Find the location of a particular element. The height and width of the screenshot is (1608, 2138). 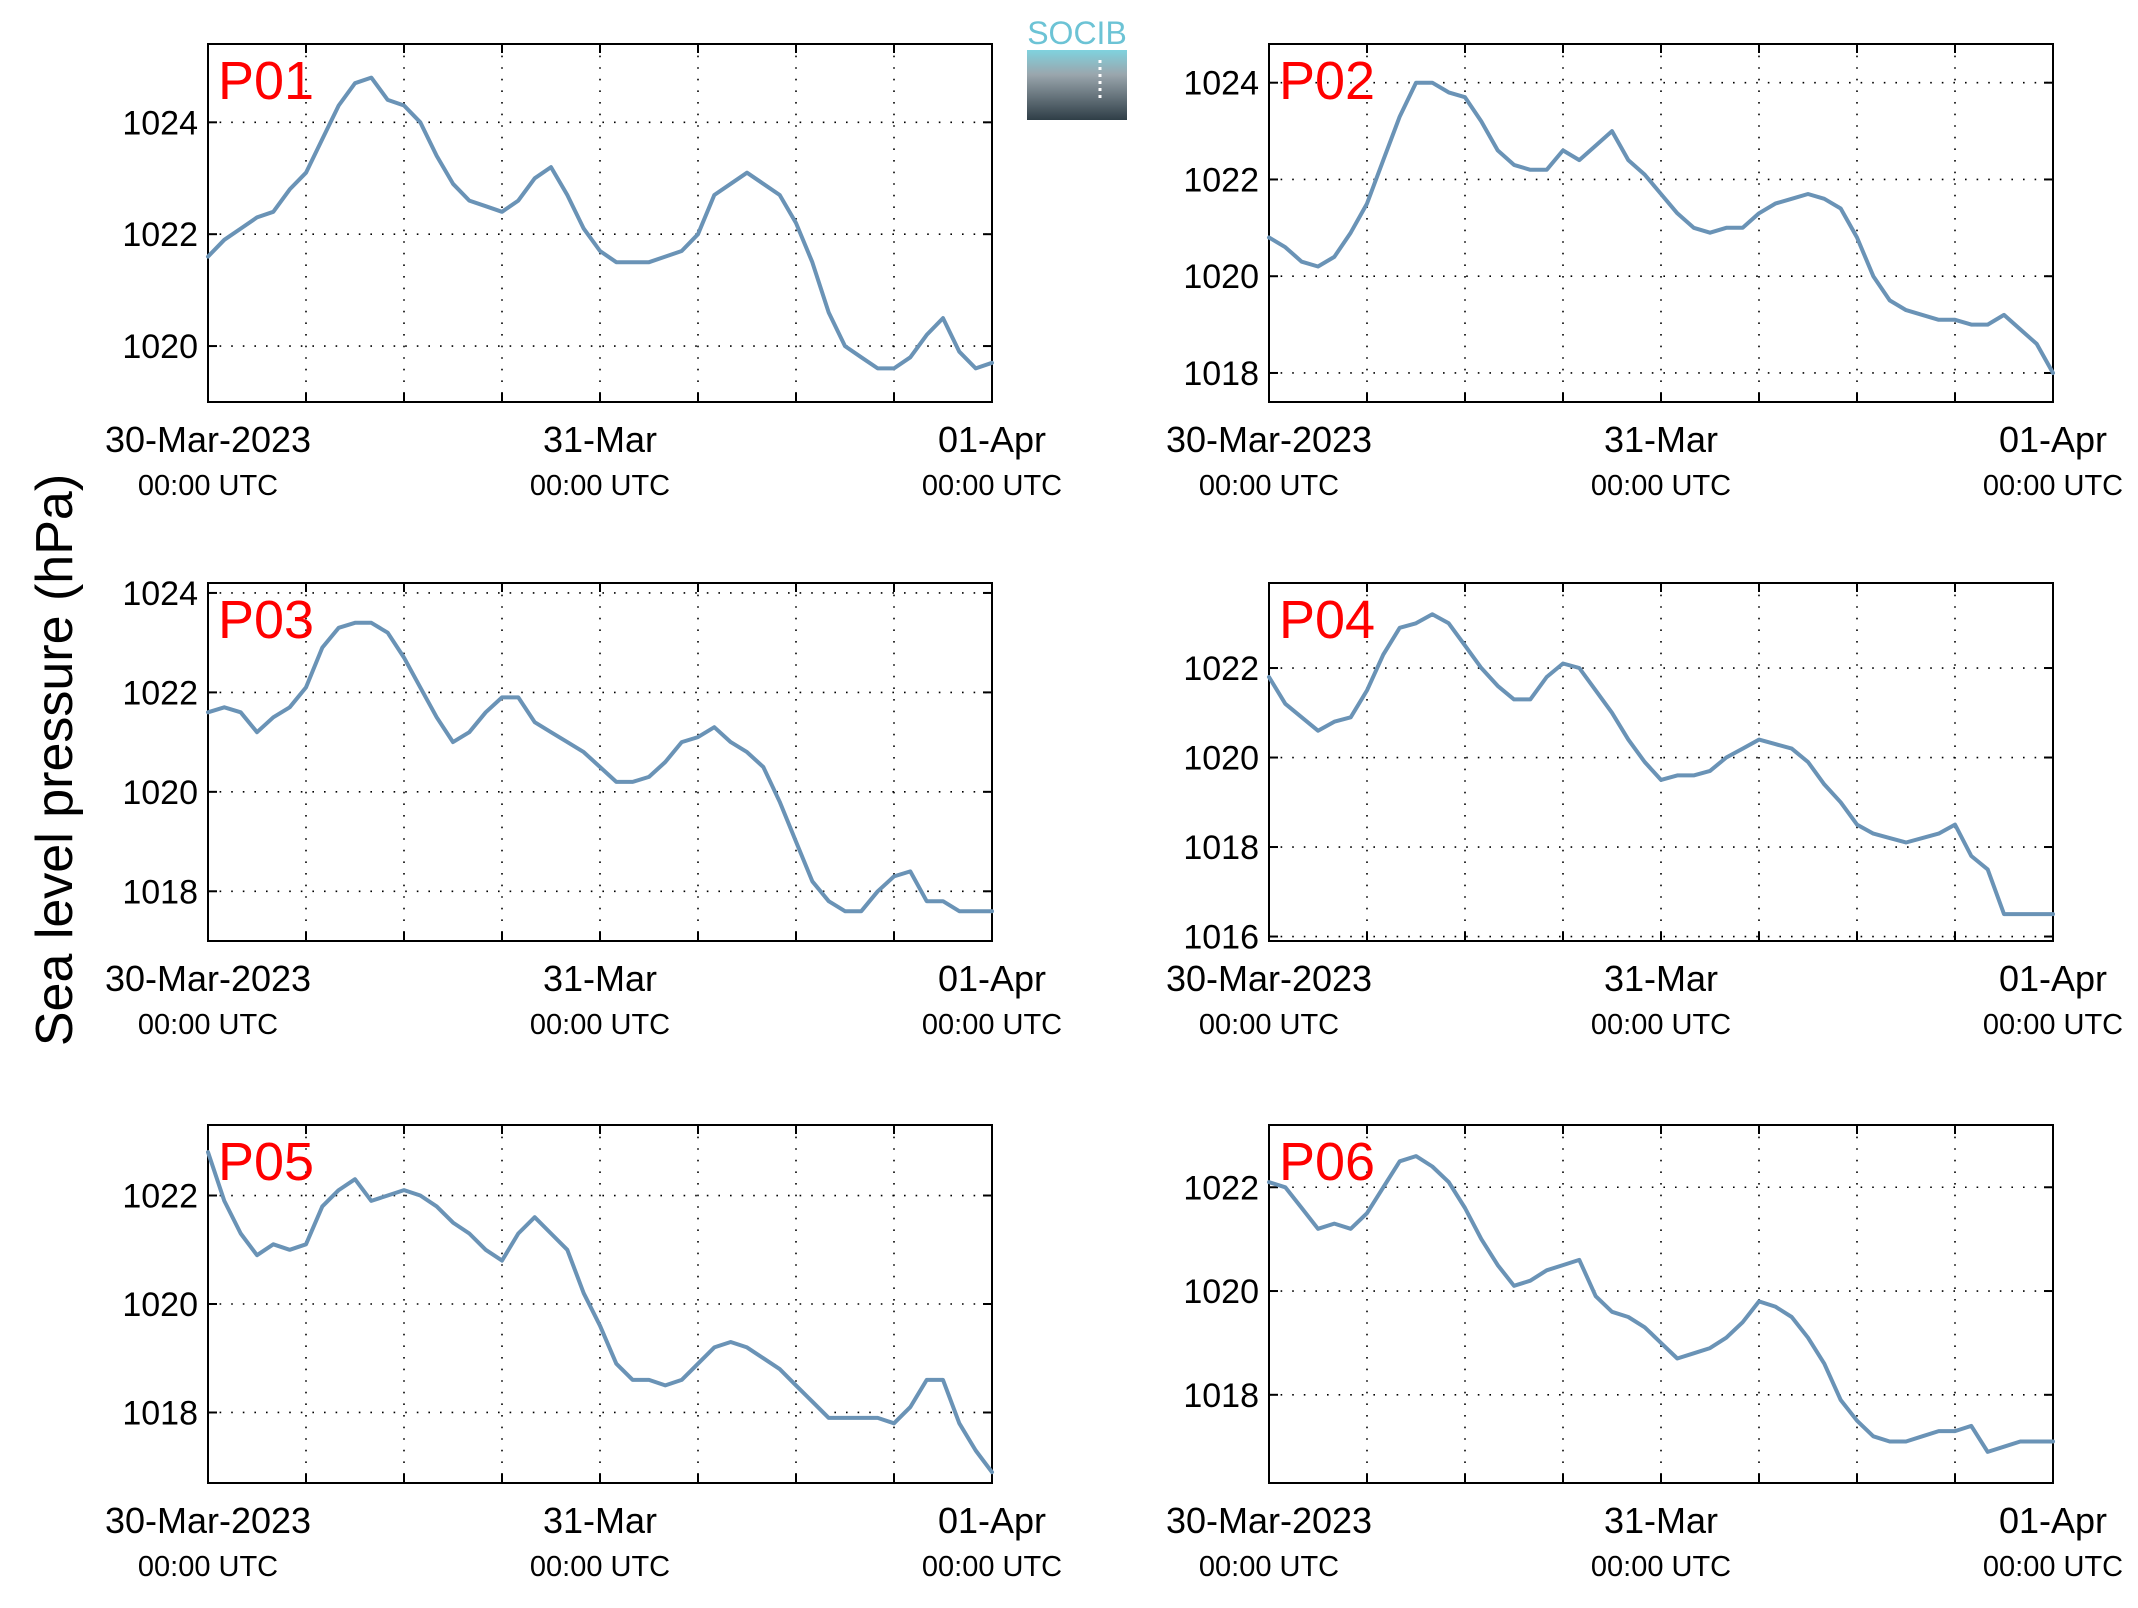

panel-label: P01 is located at coordinates (266, 81).